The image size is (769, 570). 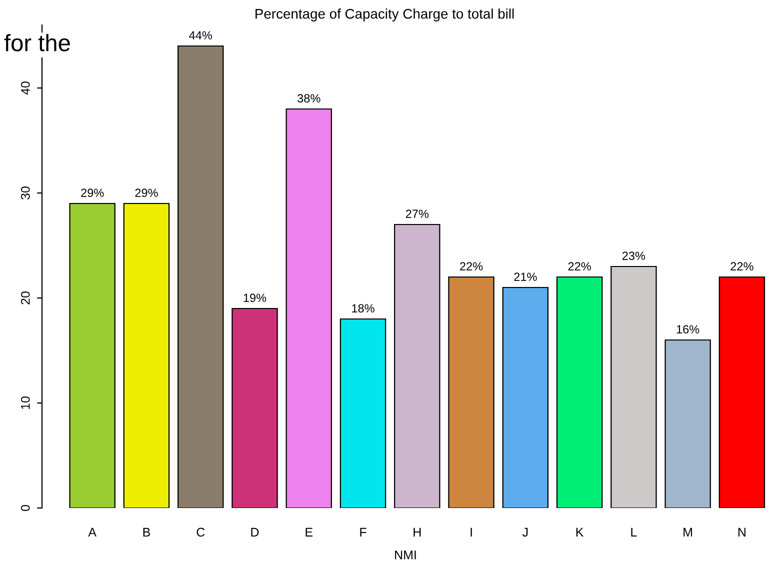 What do you see at coordinates (385, 15) in the screenshot?
I see `chart-title: Percentage of Capacity Charge to total bill` at bounding box center [385, 15].